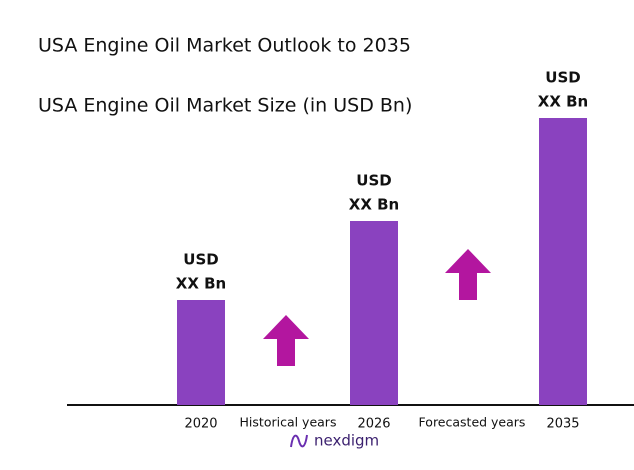  Describe the element at coordinates (200, 424) in the screenshot. I see `x-tick-label: 2020` at that location.